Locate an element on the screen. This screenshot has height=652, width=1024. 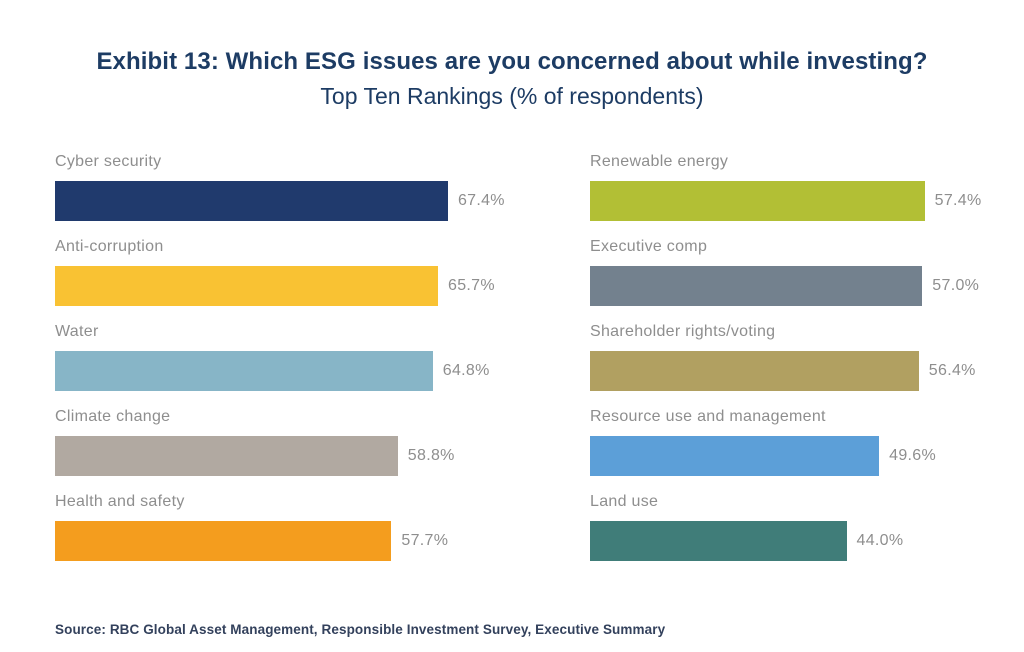
chart-row: Cyber security 67.4% is located at coordinates (305, 186).